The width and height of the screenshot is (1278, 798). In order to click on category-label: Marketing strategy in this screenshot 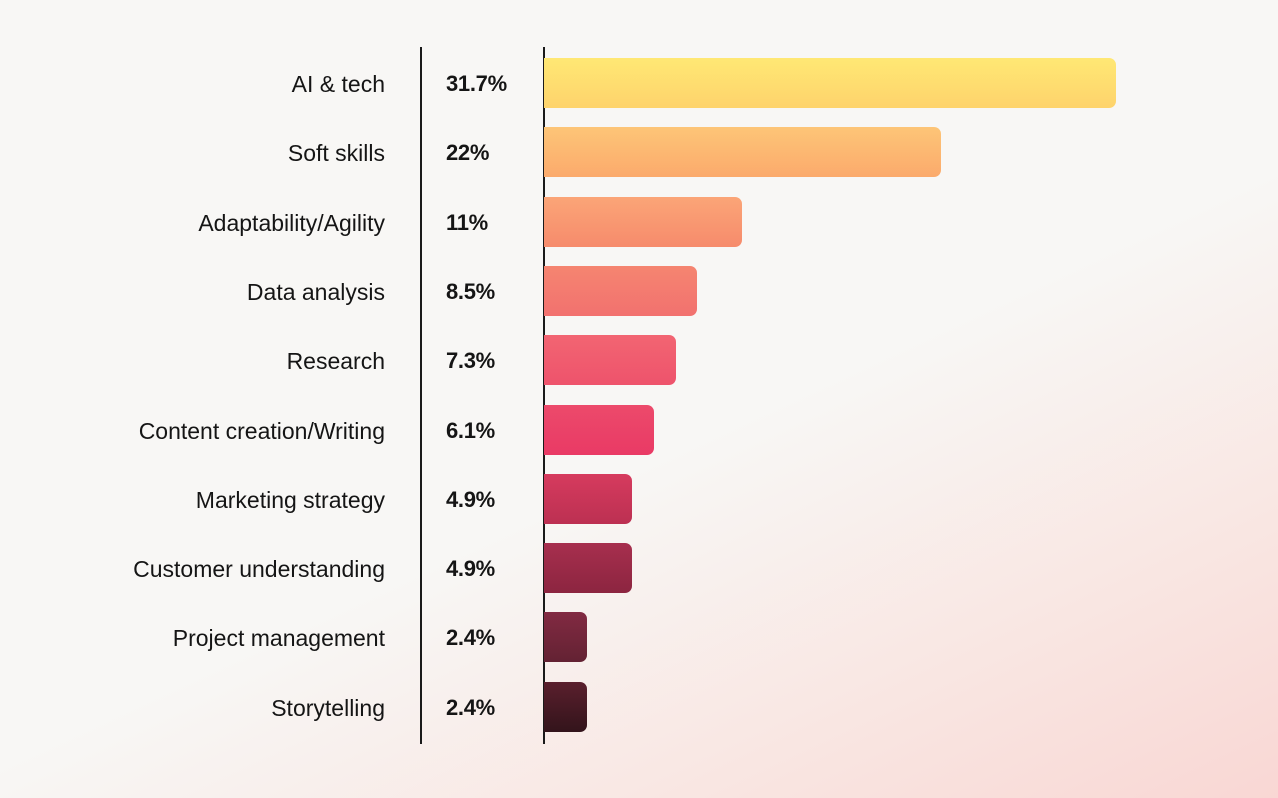, I will do `click(290, 499)`.